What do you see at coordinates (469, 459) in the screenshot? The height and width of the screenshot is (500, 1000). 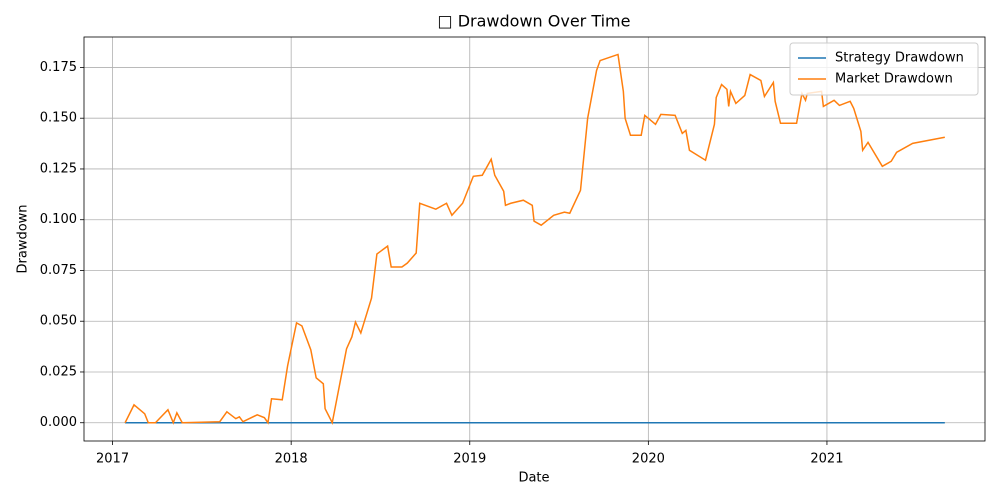 I see `x-tick-label: 2019` at bounding box center [469, 459].